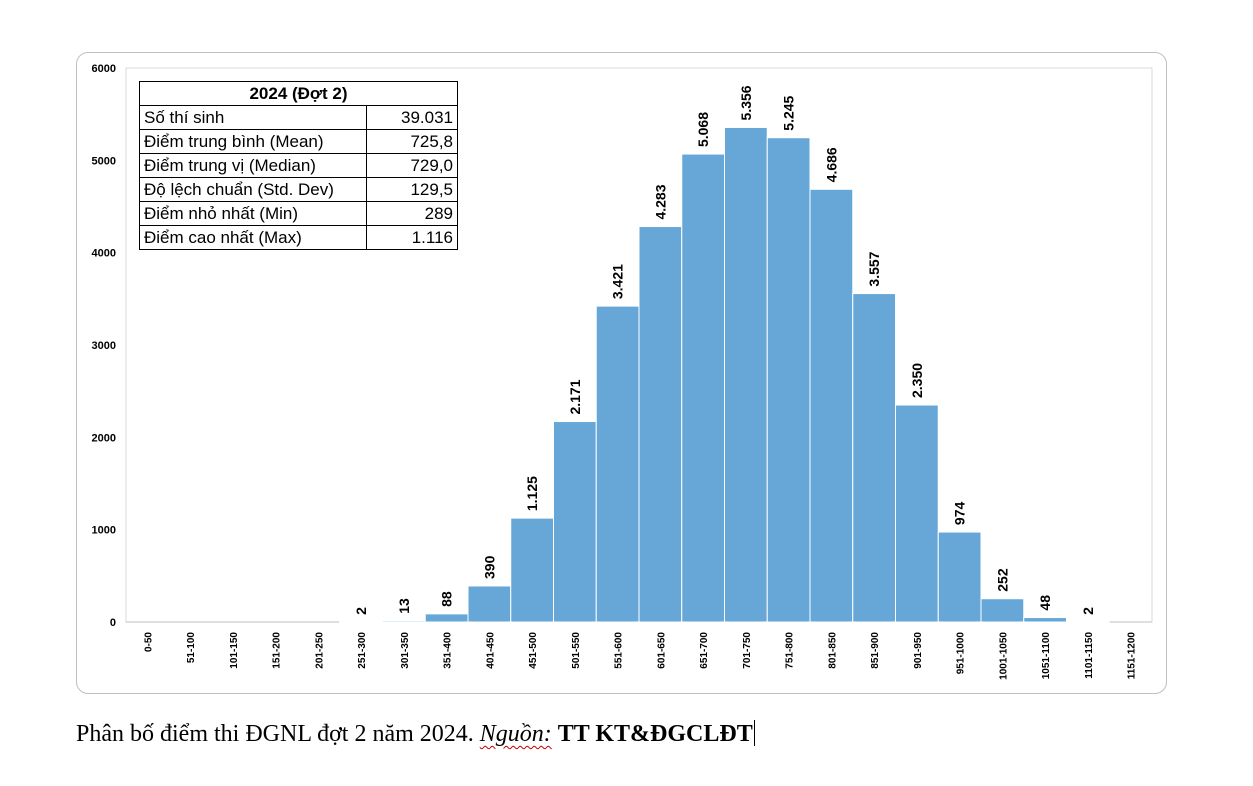 The width and height of the screenshot is (1253, 786). What do you see at coordinates (754, 733) in the screenshot?
I see `text-cursor` at bounding box center [754, 733].